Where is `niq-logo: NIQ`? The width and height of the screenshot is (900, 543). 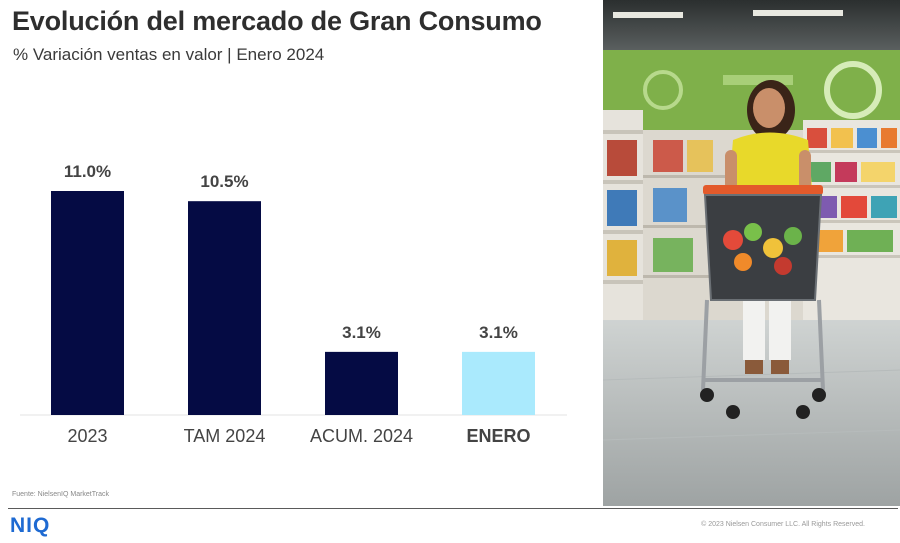
niq-logo: NIQ is located at coordinates (30, 525).